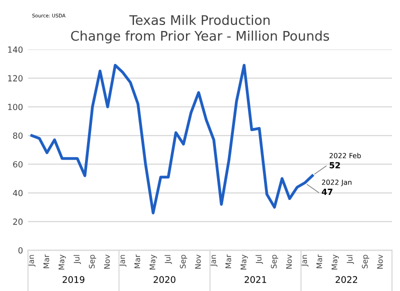  What do you see at coordinates (15, 49) in the screenshot?
I see `y-tick-label: 140` at bounding box center [15, 49].